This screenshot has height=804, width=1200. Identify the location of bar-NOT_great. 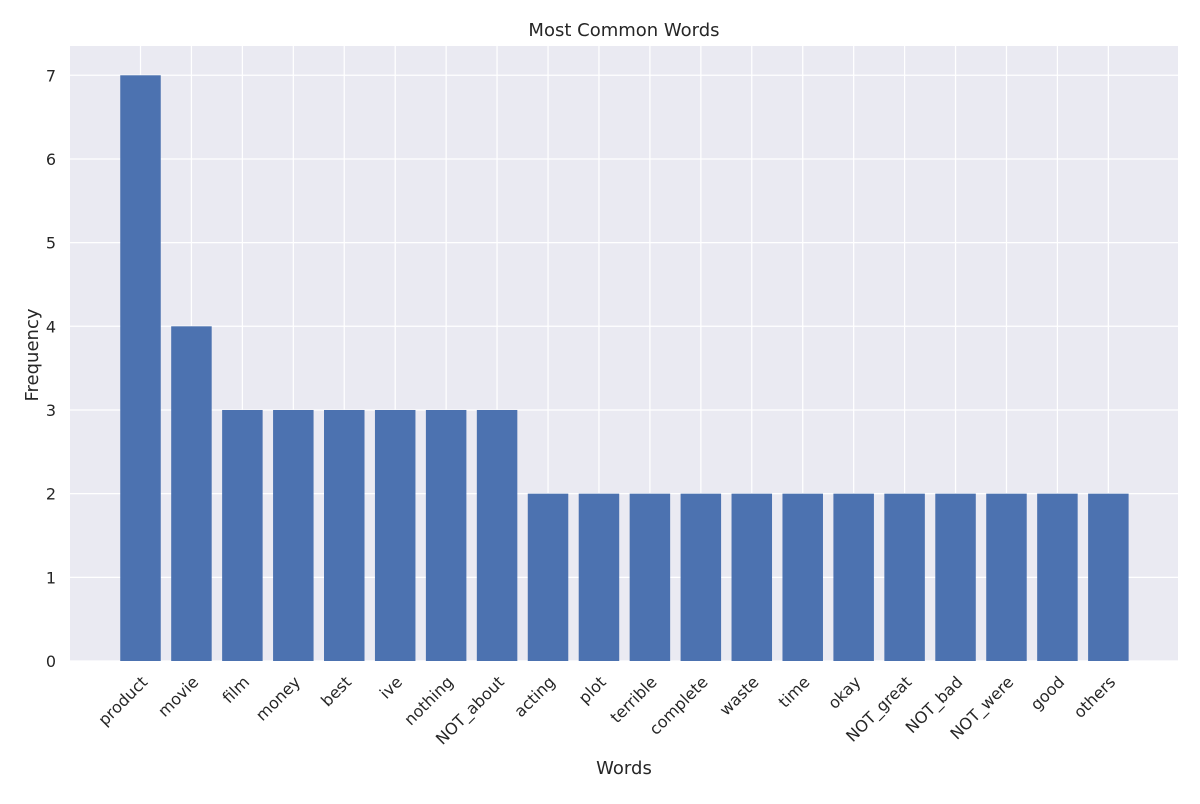
(904, 577).